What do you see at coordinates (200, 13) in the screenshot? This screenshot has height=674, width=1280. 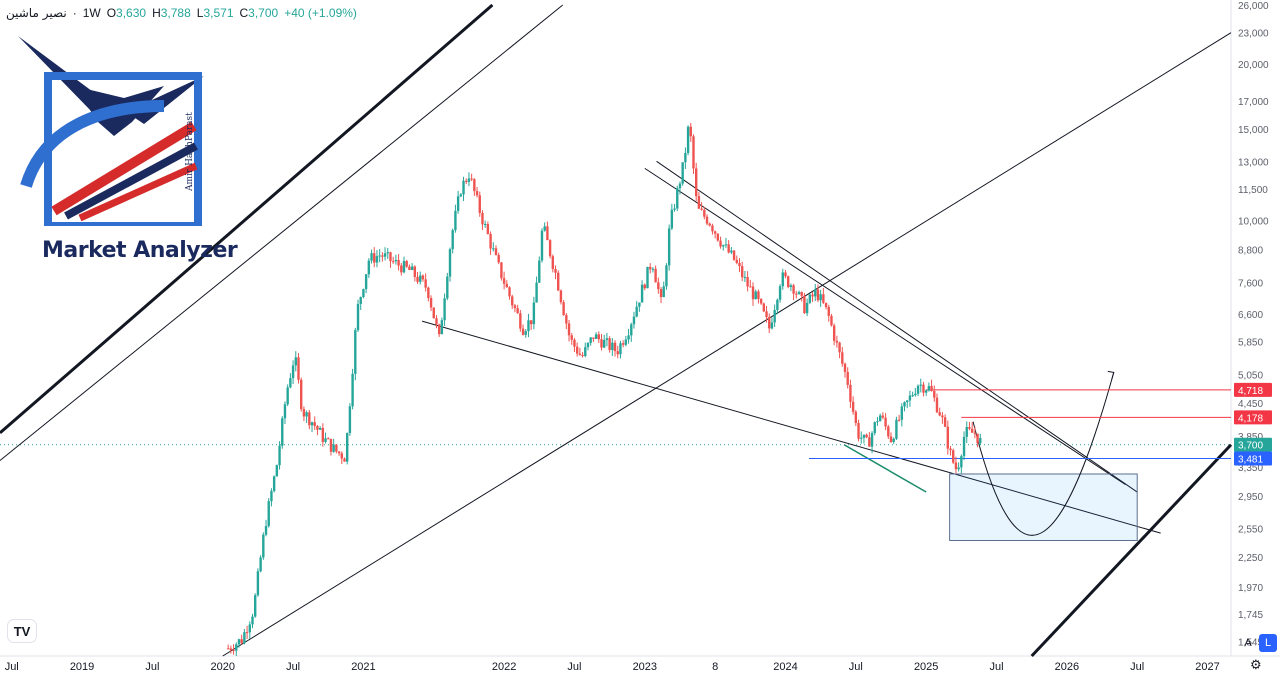 I see `low-label: L` at bounding box center [200, 13].